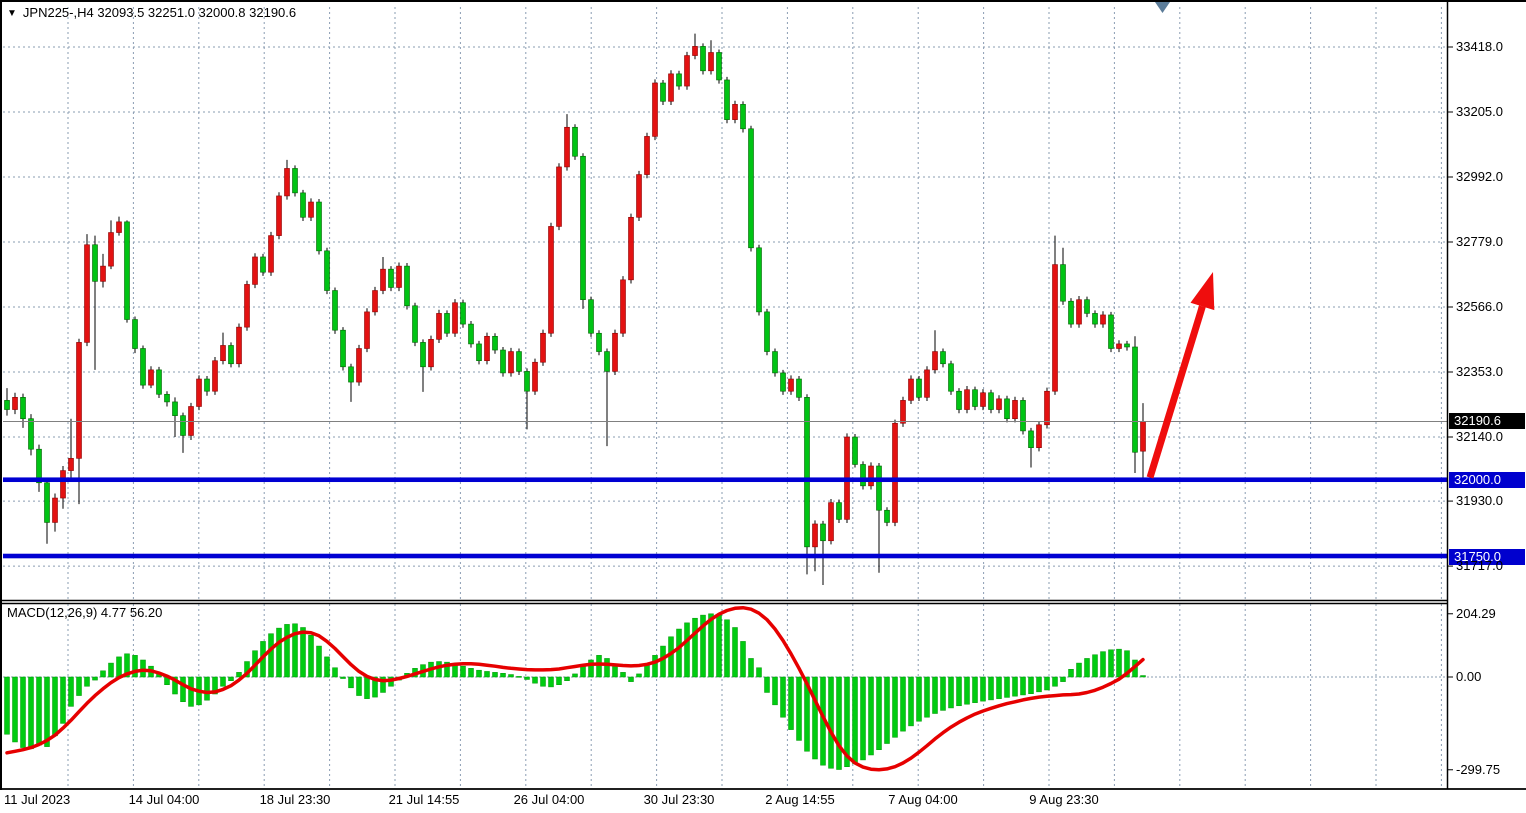  I want to click on support-line-32000.0, so click(725, 480).